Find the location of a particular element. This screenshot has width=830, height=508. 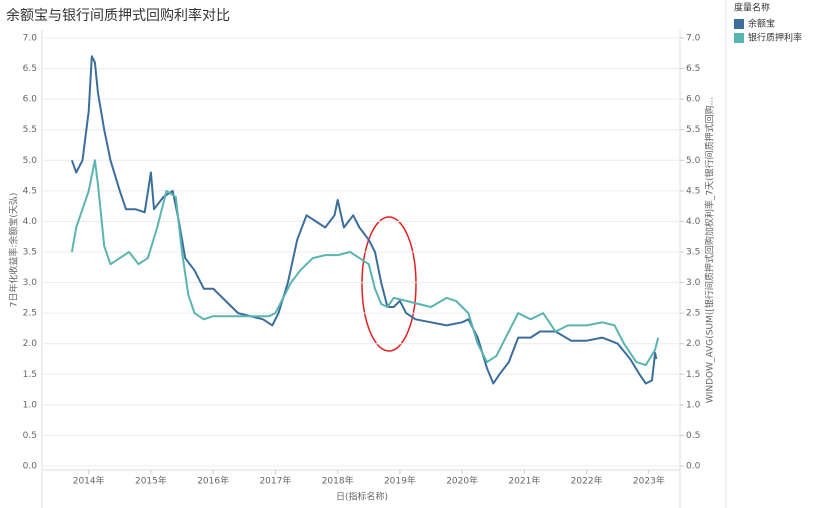

y2-tick-label: 2.0 is located at coordinates (693, 344).